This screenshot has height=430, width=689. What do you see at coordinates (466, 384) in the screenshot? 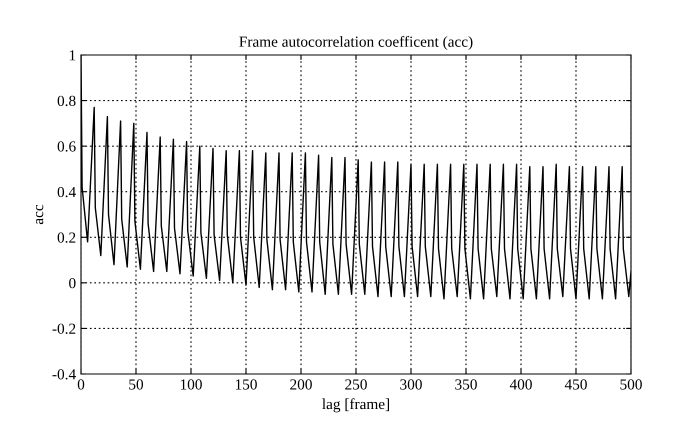
I see `x-tick-label: 350` at bounding box center [466, 384].